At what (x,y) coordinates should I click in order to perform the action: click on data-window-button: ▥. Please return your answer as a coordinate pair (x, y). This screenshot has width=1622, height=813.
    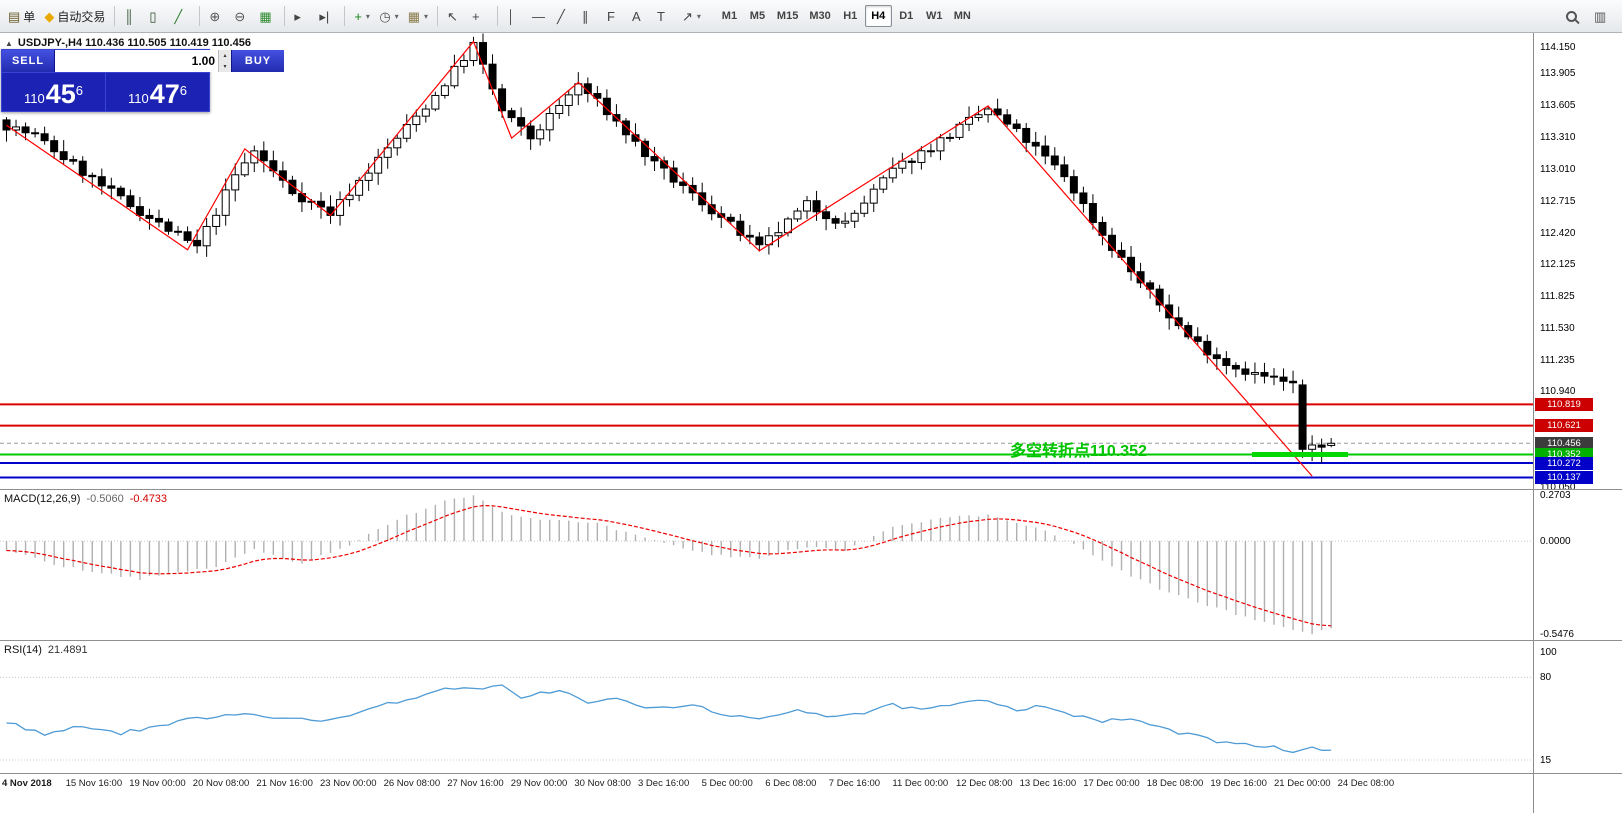
    Looking at the image, I should click on (1602, 16).